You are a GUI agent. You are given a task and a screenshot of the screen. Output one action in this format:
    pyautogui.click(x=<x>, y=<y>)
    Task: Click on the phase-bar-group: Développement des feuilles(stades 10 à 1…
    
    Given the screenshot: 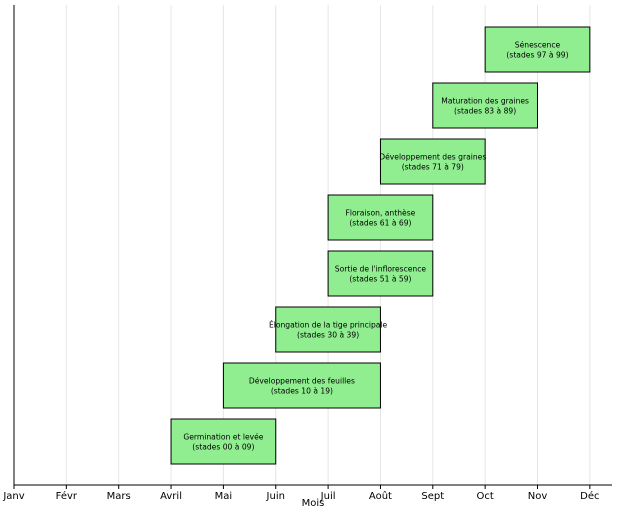 What is the action you would take?
    pyautogui.click(x=301, y=385)
    